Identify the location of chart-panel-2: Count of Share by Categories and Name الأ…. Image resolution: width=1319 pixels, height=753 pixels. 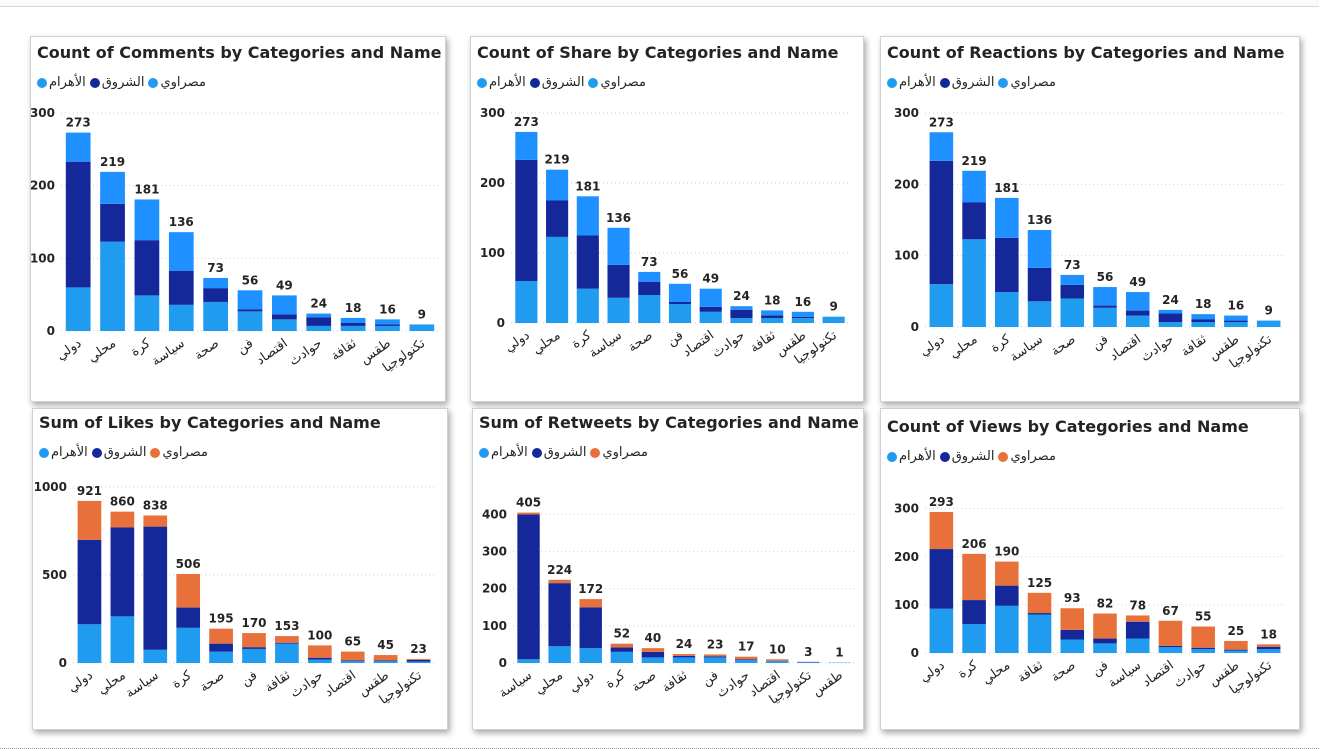
(667, 219).